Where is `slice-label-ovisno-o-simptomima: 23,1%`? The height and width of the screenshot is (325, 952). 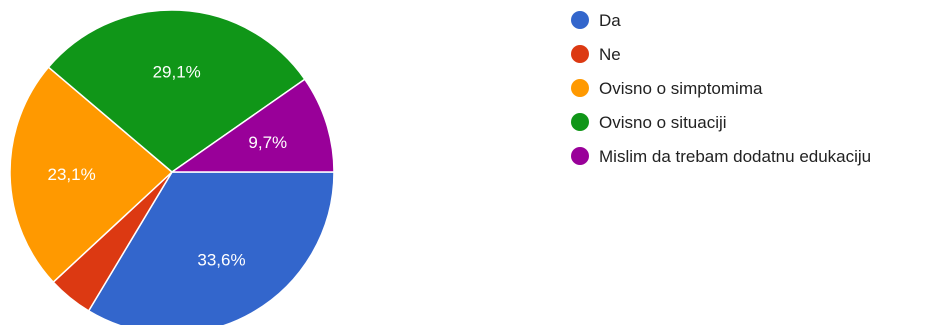 slice-label-ovisno-o-simptomima: 23,1% is located at coordinates (71, 174).